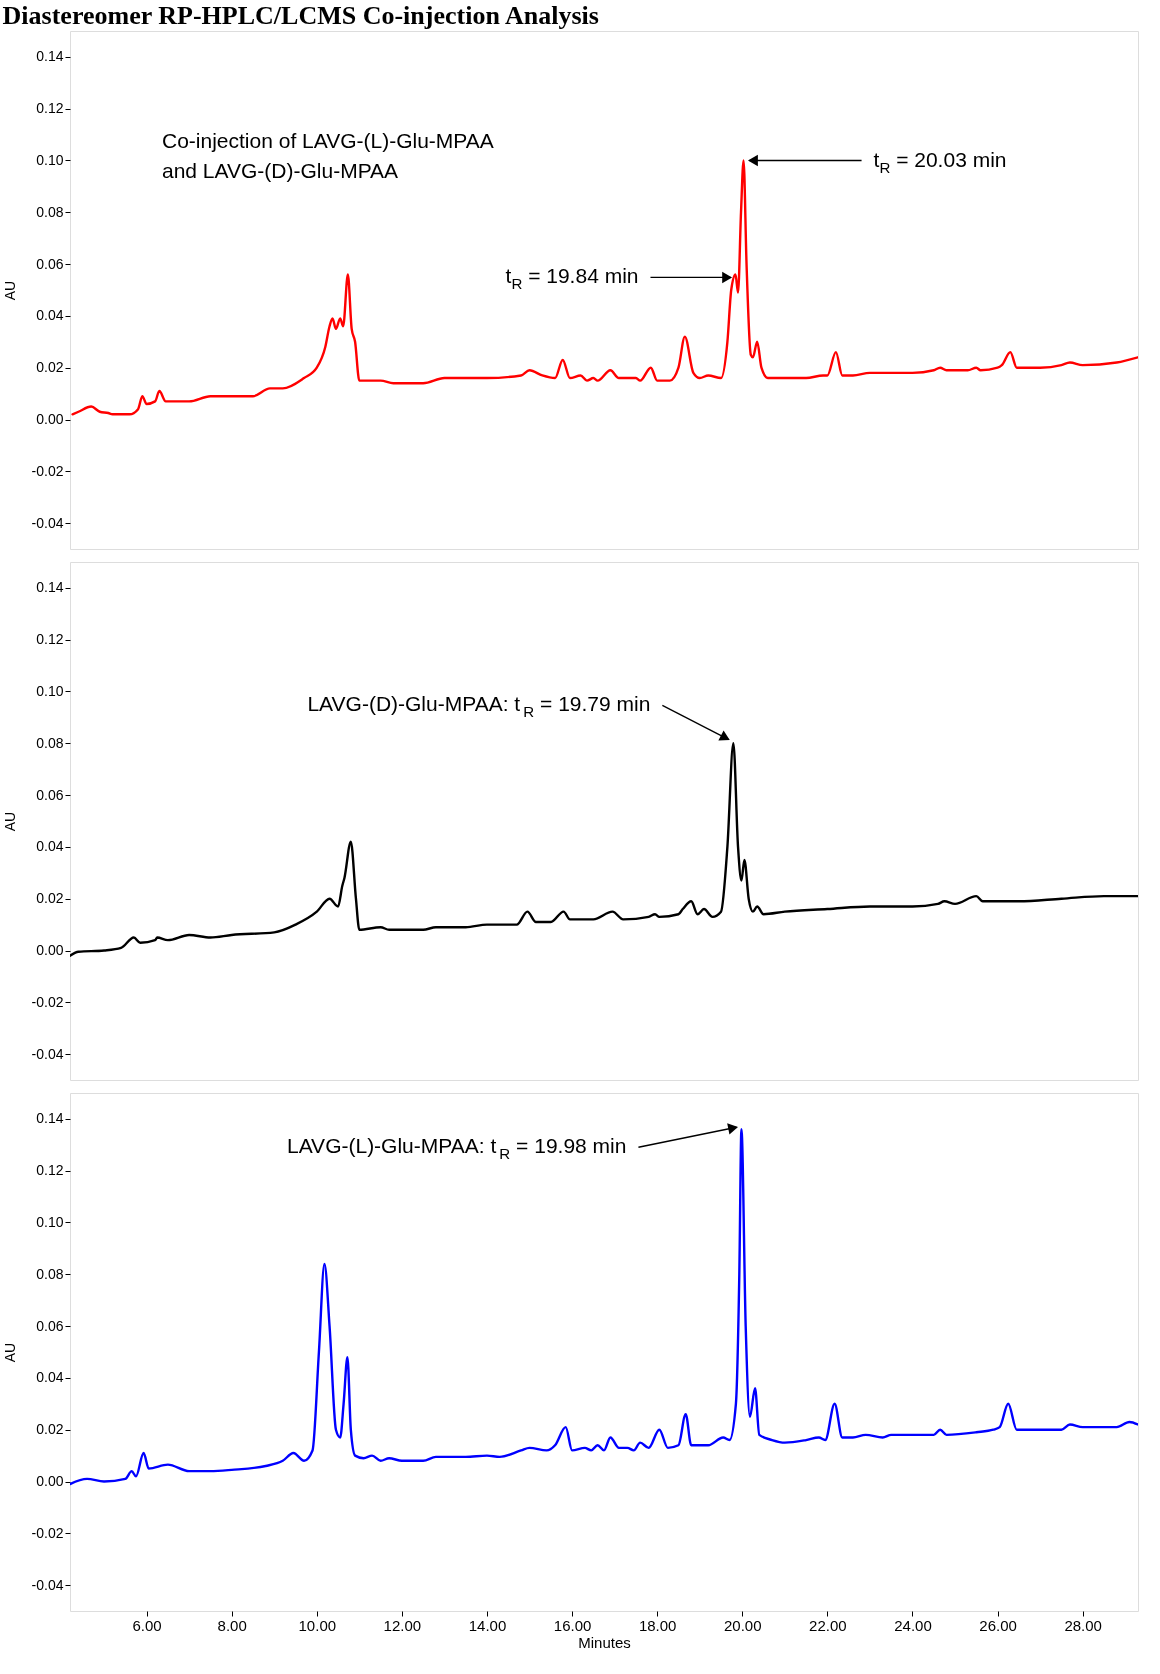 The image size is (1160, 1674). Describe the element at coordinates (828, 1625) in the screenshot. I see `x-tick-label: 22.00` at that location.